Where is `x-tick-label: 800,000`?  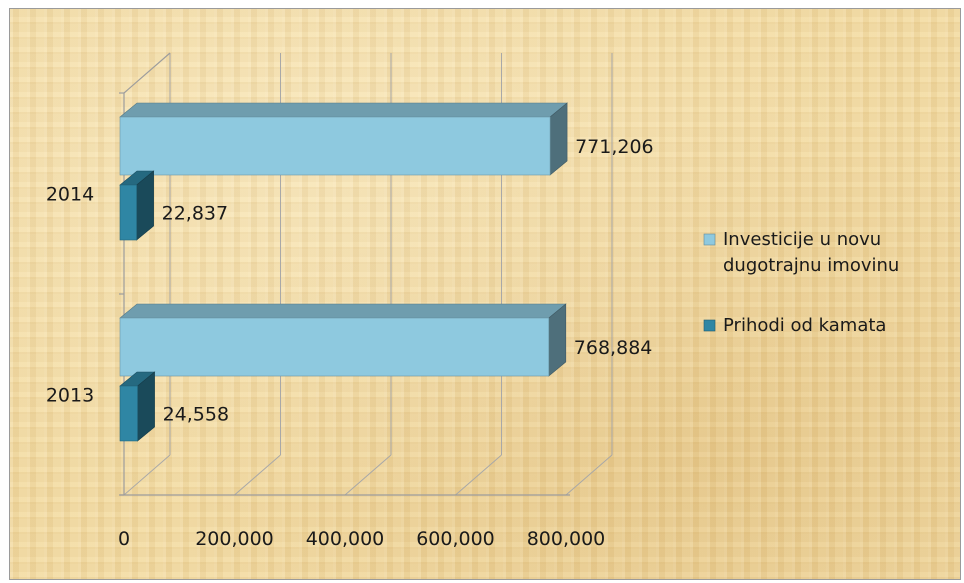
x-tick-label: 800,000 is located at coordinates (566, 539).